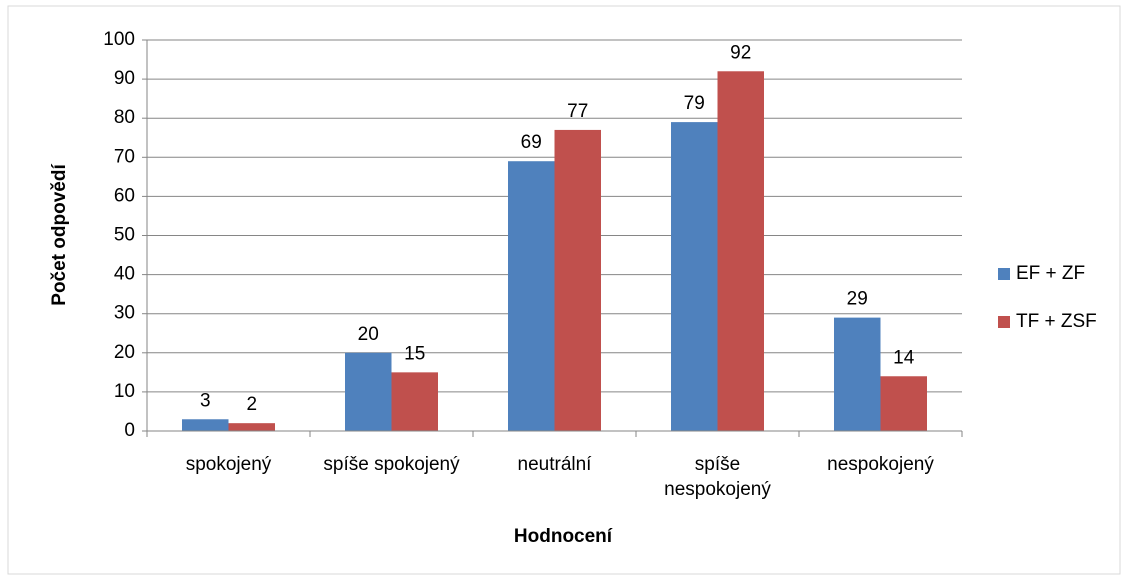 This screenshot has height=580, width=1127. Describe the element at coordinates (880, 464) in the screenshot. I see `x-tick-label: nespokojený` at that location.